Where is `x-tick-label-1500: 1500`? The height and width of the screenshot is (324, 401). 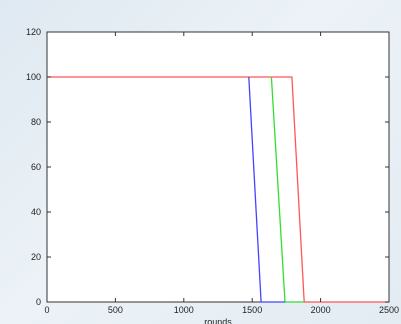
x-tick-label-1500: 1500 is located at coordinates (252, 310).